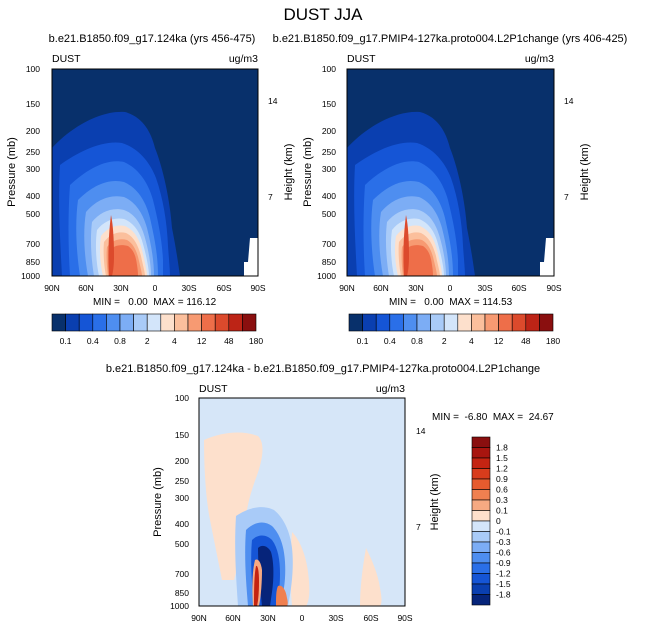  Describe the element at coordinates (182, 524) in the screenshot. I see `panel-3-y-tick-label: 400` at that location.